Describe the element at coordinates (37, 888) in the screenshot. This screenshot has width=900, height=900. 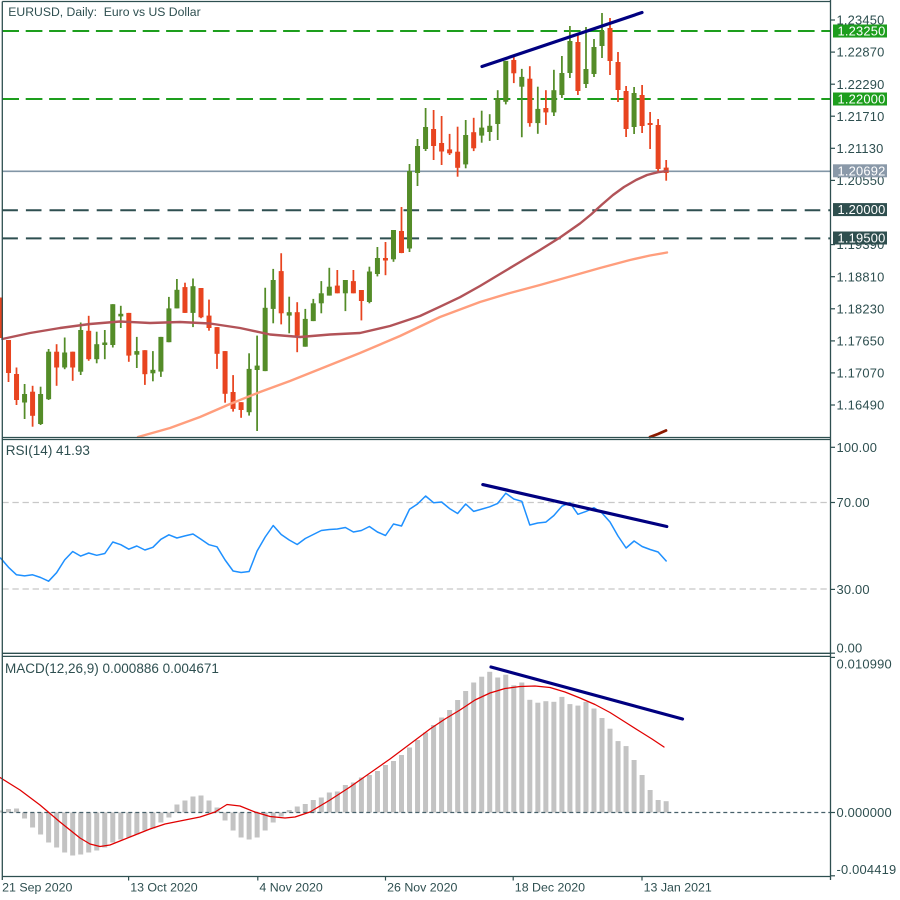
I see `svg-text: 21 Sep 2020` at that location.